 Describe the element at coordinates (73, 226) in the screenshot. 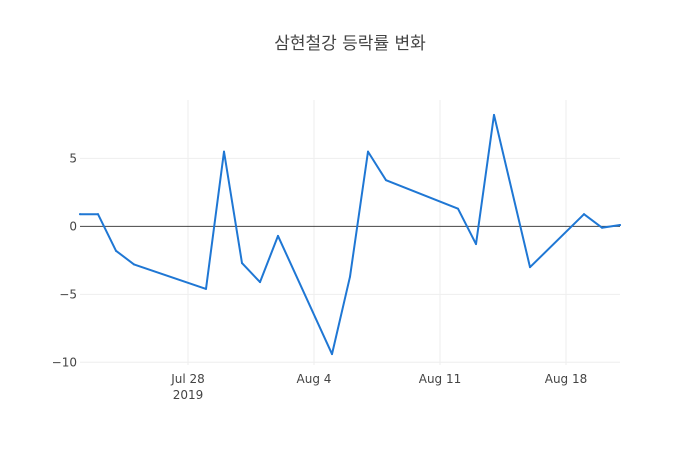

I see `y-tick-label: 0` at that location.